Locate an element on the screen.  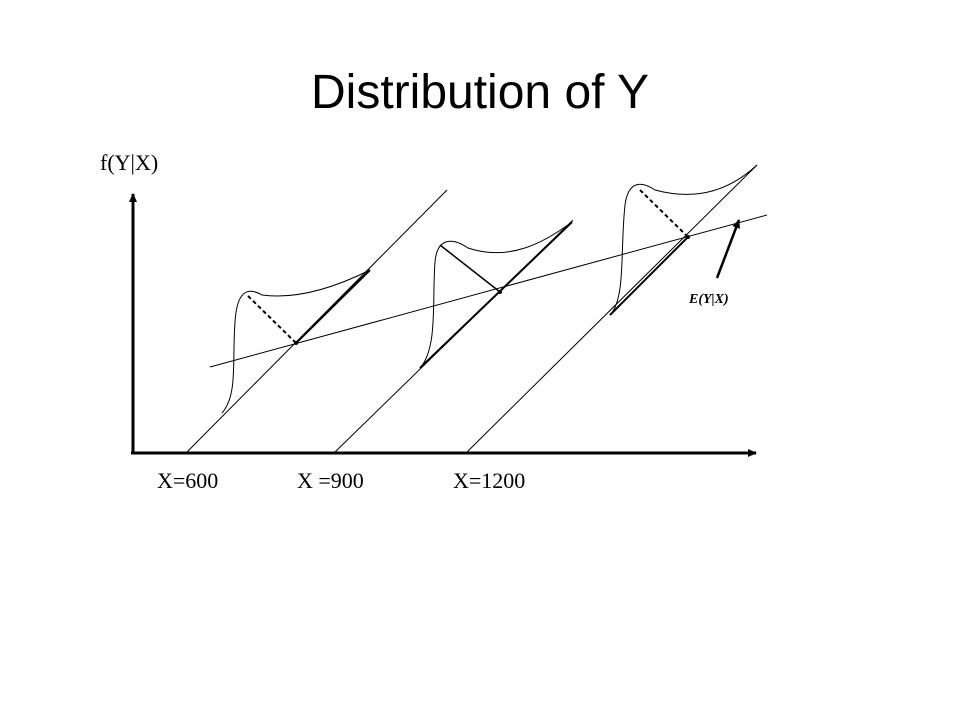
x-label: X=1200 is located at coordinates (489, 480).